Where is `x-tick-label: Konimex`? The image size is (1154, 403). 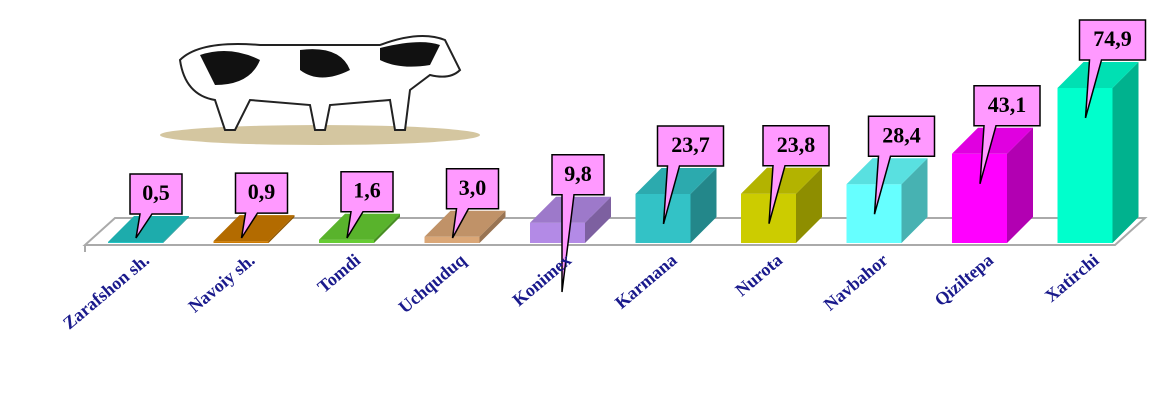
x-tick-label: Konimex is located at coordinates (542, 280).